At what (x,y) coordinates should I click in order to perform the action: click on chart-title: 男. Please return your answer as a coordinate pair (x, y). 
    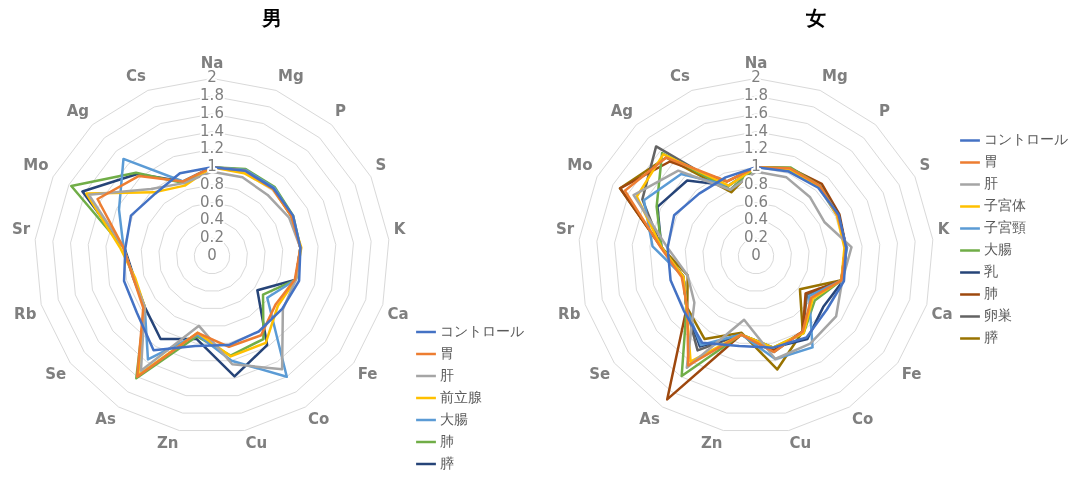
    Looking at the image, I should click on (271, 18).